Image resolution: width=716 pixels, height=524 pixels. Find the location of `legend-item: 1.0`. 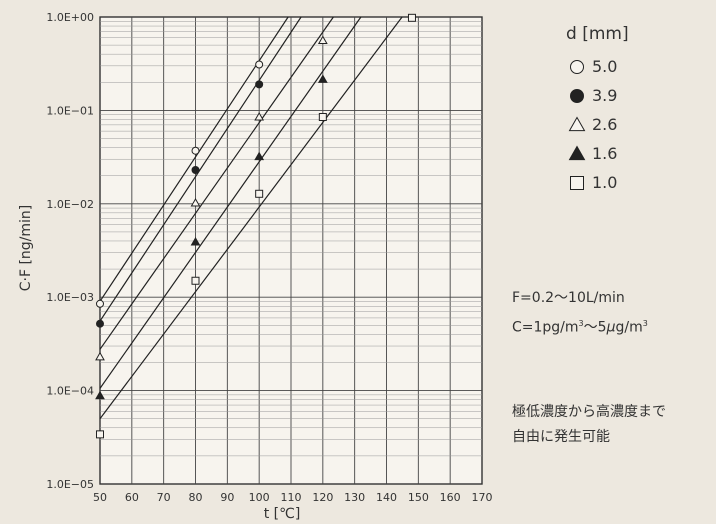

legend-item: 1.0 is located at coordinates (598, 182).